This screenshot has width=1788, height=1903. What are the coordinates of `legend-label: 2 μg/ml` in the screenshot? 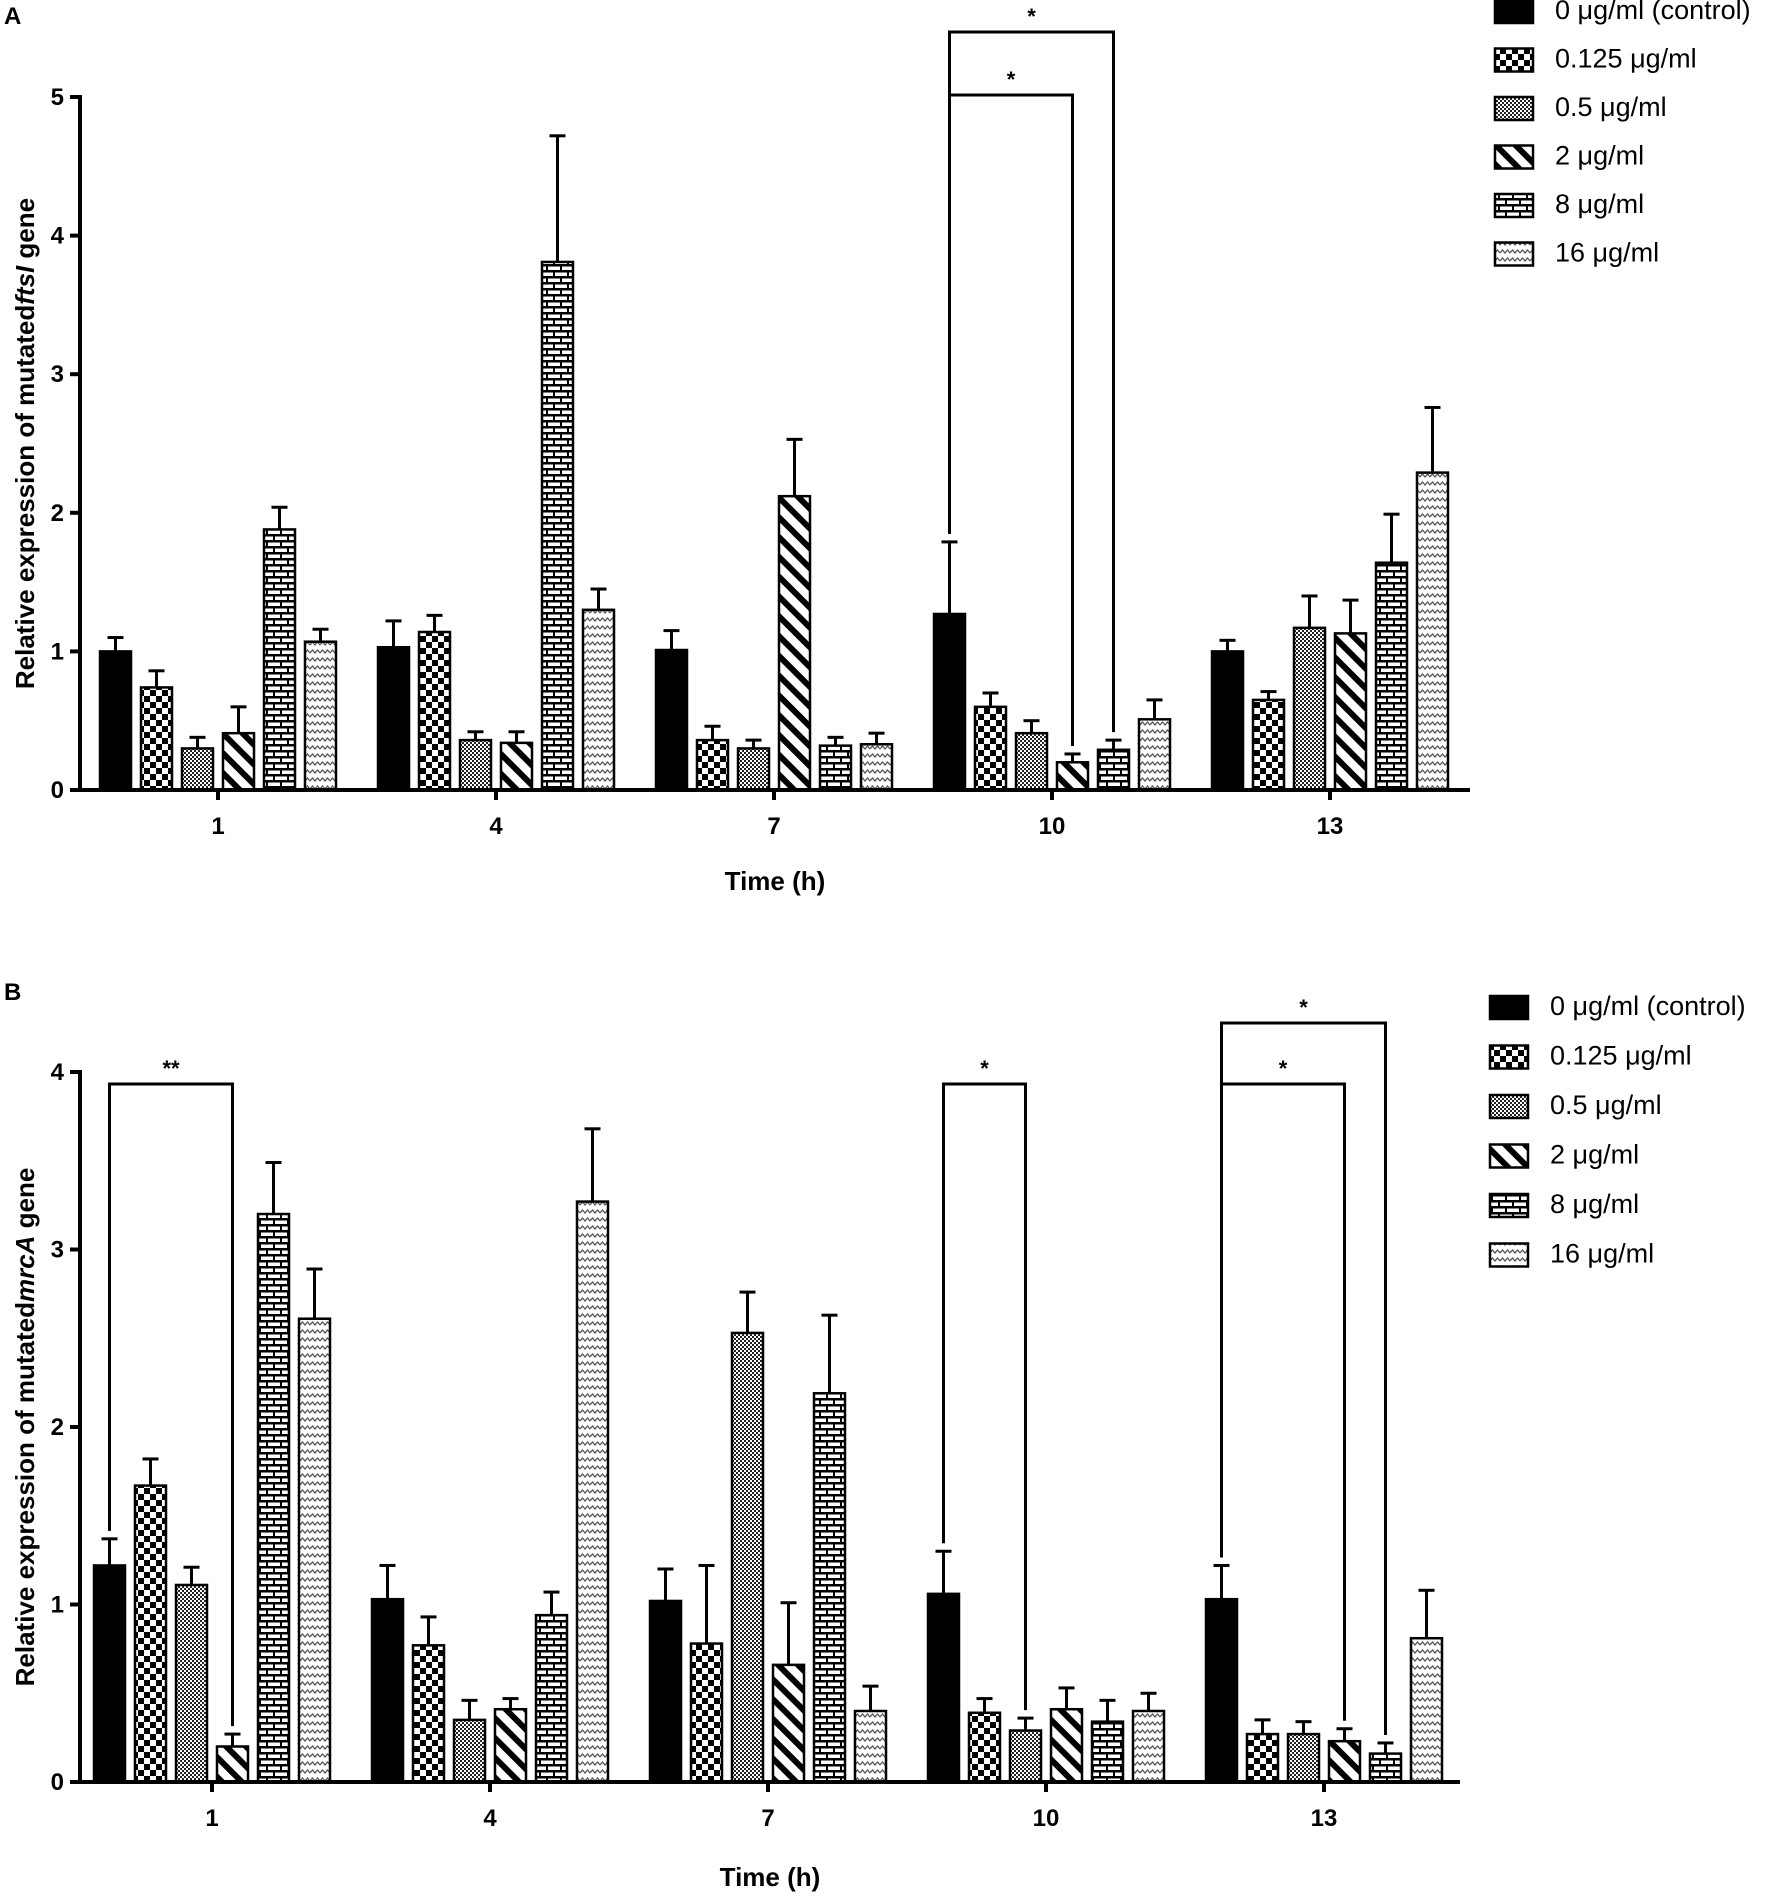 It's located at (1599, 156).